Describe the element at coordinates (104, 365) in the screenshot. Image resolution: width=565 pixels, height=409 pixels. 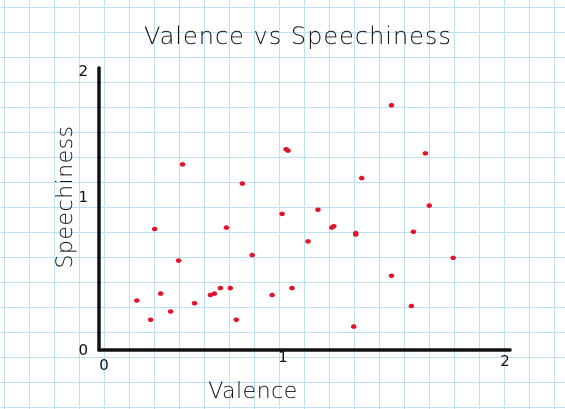
I see `x-tick-label-0: 0` at that location.